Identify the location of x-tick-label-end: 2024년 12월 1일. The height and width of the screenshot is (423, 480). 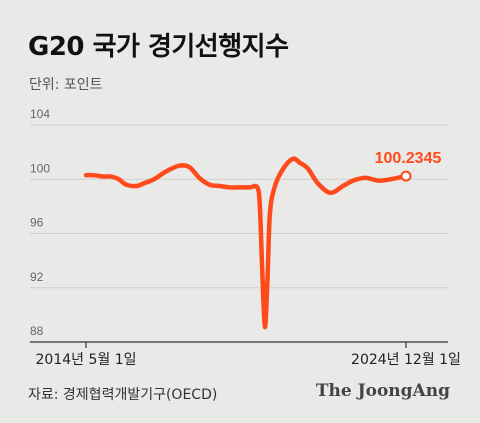
(406, 360).